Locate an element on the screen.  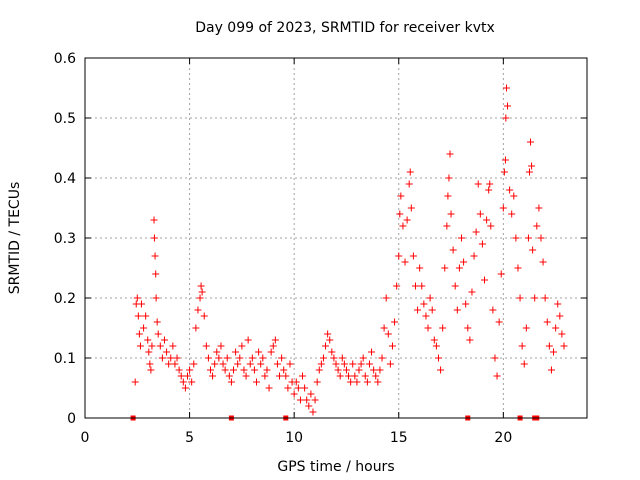
x-tick-label: 10 is located at coordinates (294, 438).